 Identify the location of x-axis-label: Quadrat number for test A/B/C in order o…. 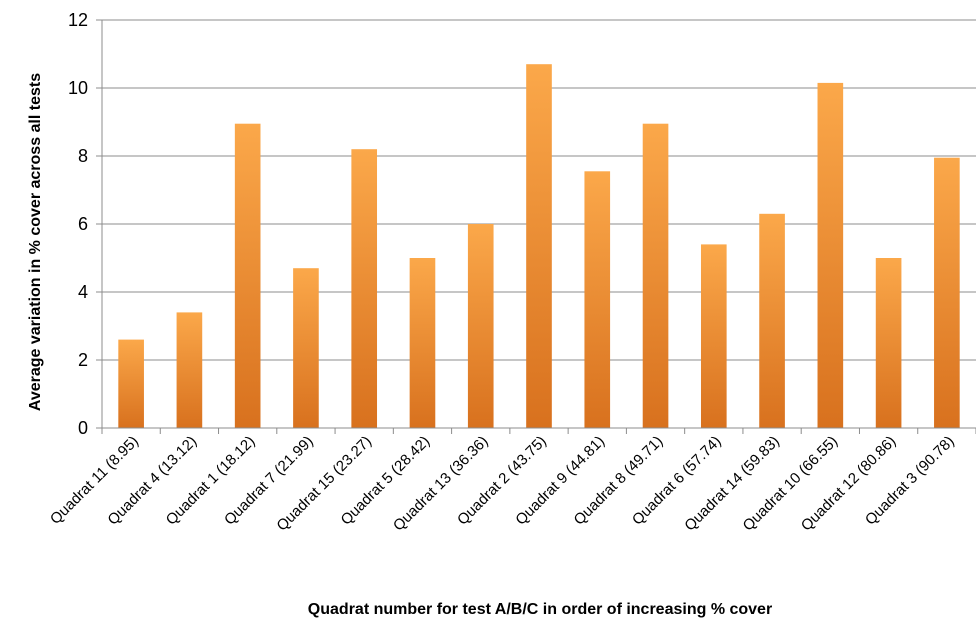
(540, 609).